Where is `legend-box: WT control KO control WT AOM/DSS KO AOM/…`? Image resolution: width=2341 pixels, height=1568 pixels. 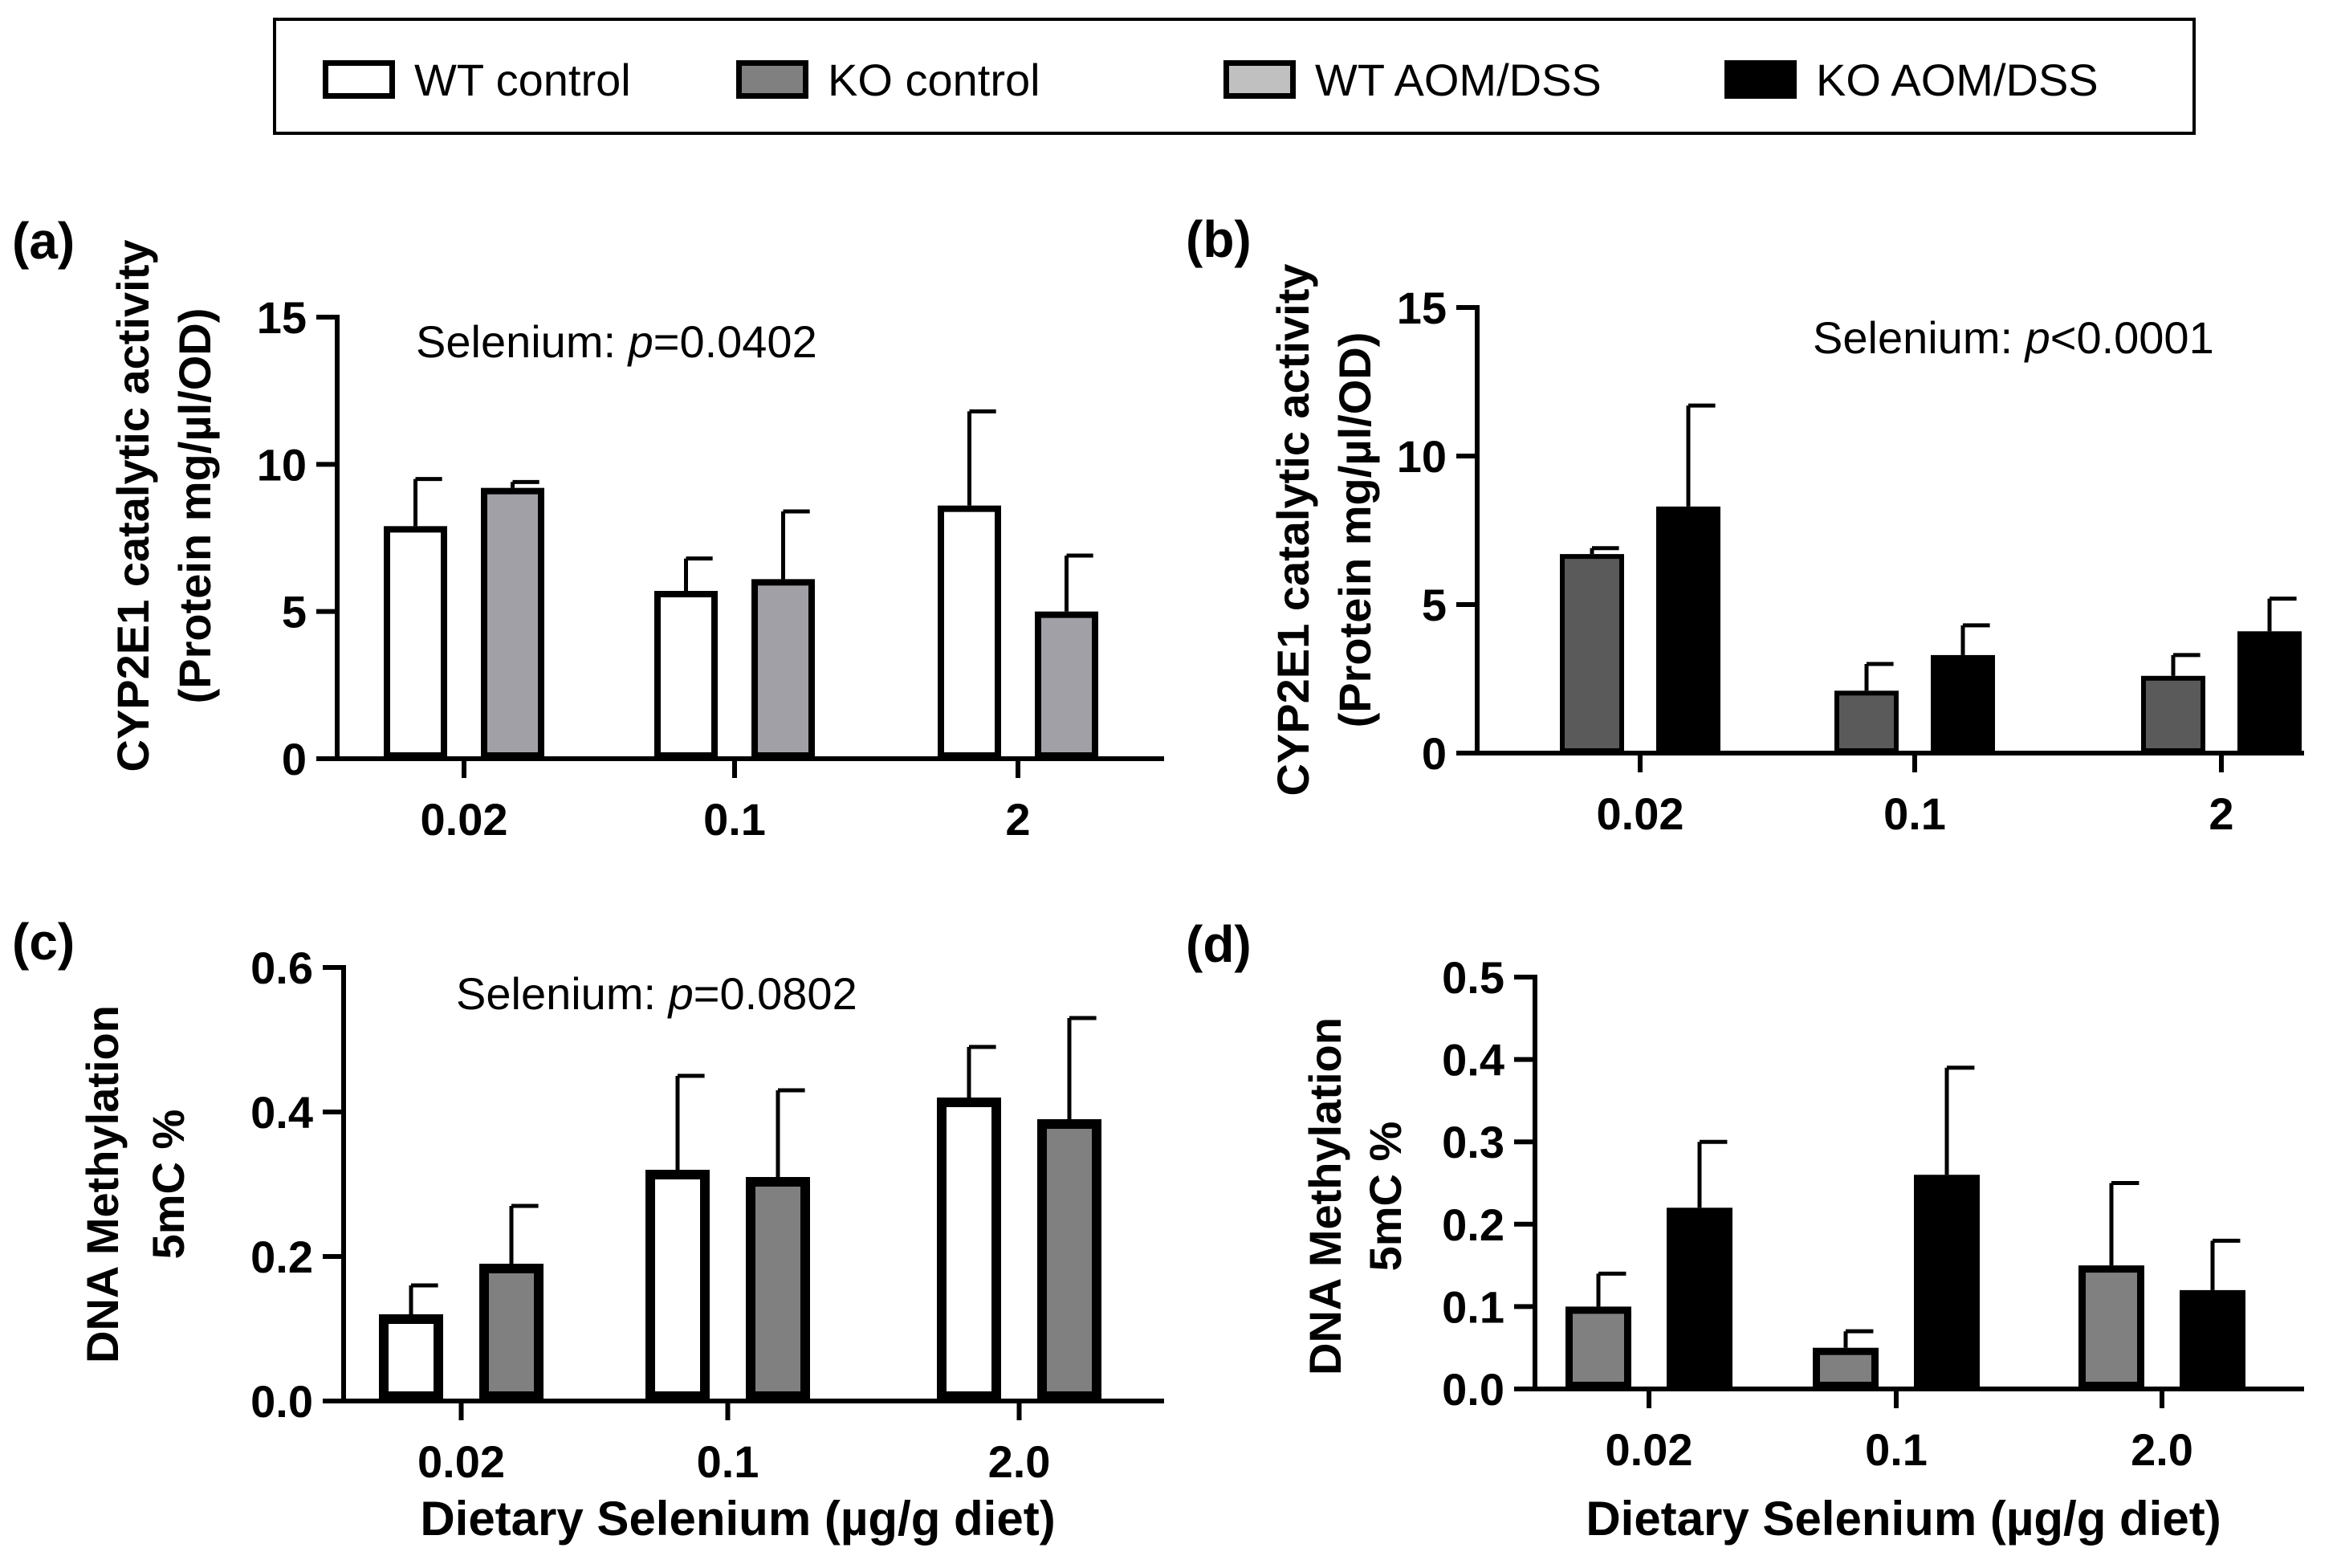
legend-box: WT control KO control WT AOM/DSS KO AOM/… is located at coordinates (1234, 76).